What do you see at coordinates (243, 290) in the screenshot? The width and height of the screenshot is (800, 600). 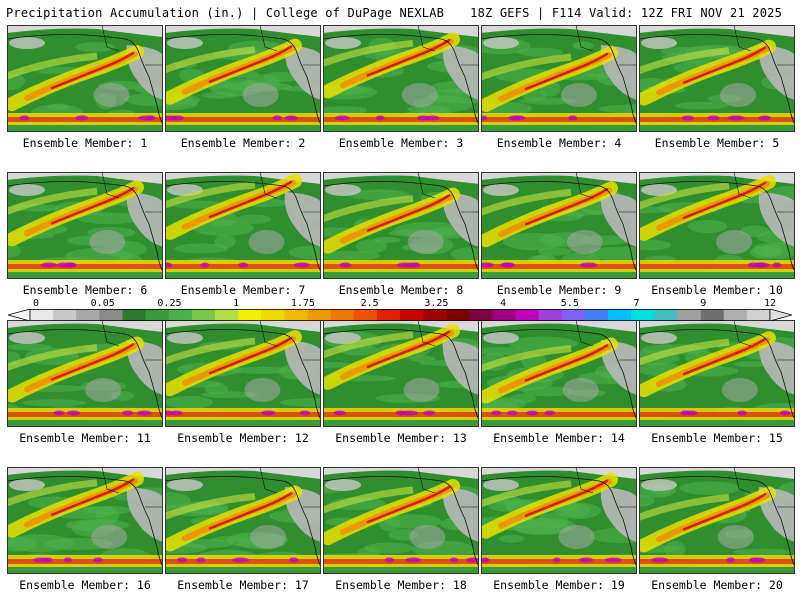 I see `ensemble-member-label: Ensemble Member: 7` at bounding box center [243, 290].